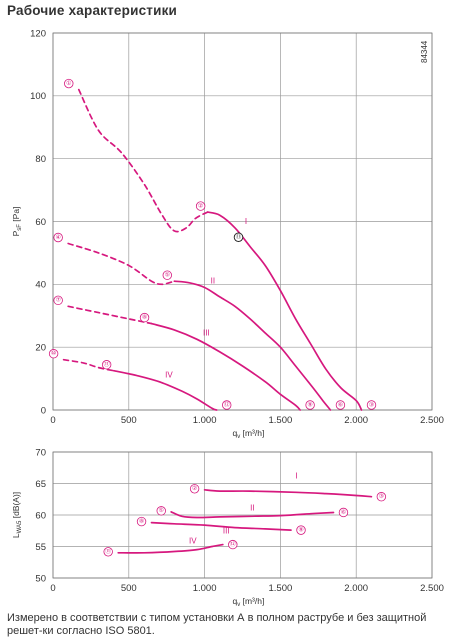  I want to click on series-I-noise-end-marker-ring, so click(381, 497).